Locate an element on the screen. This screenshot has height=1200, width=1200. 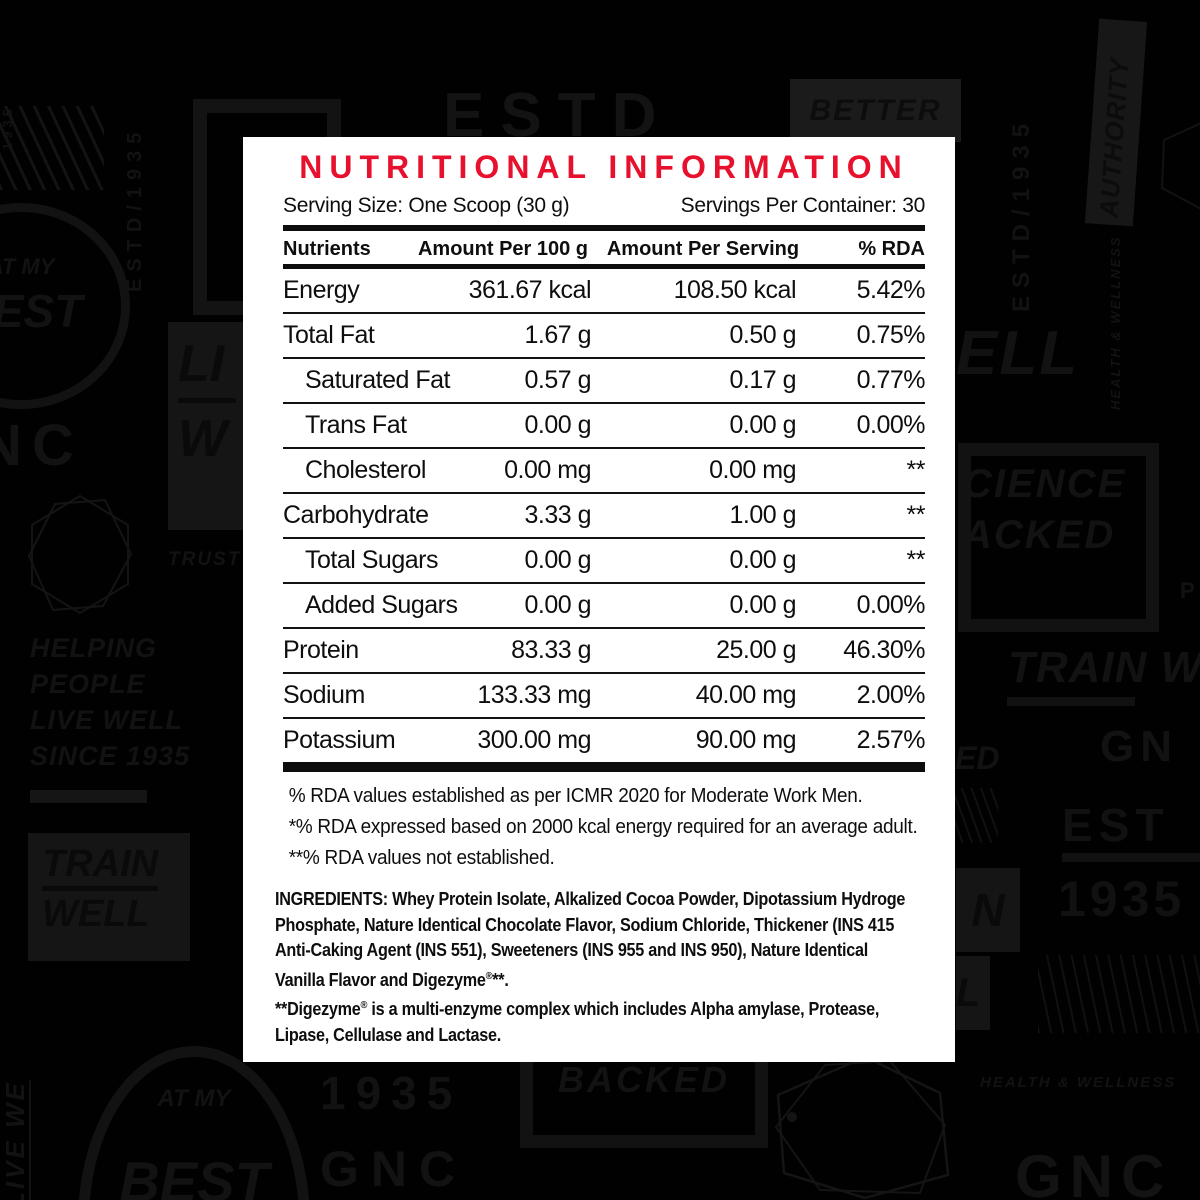
rda-percent: 0.00% is located at coordinates (891, 425).